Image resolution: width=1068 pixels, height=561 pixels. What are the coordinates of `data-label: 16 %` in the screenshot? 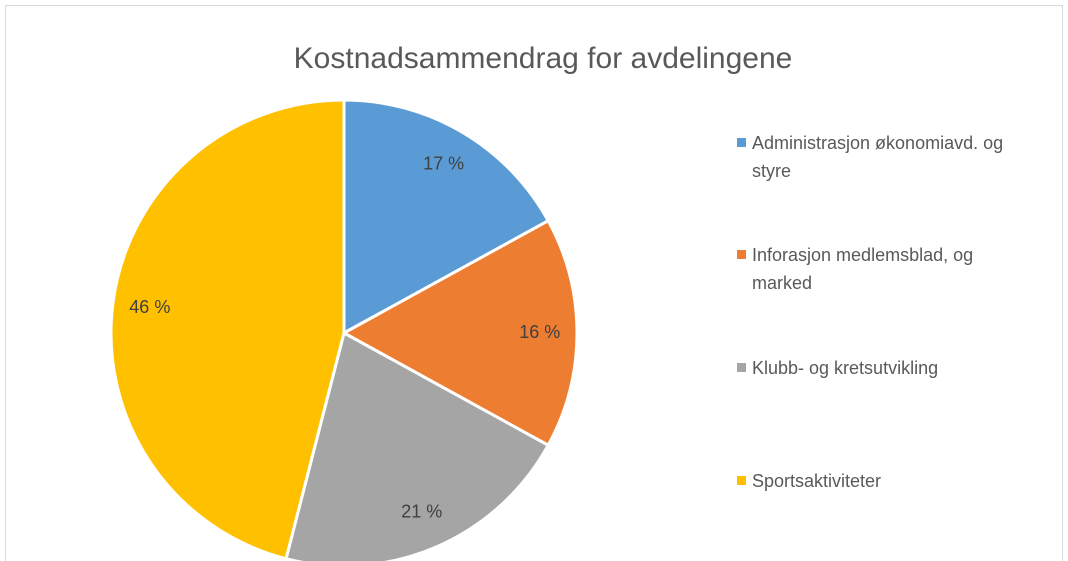 It's located at (539, 332).